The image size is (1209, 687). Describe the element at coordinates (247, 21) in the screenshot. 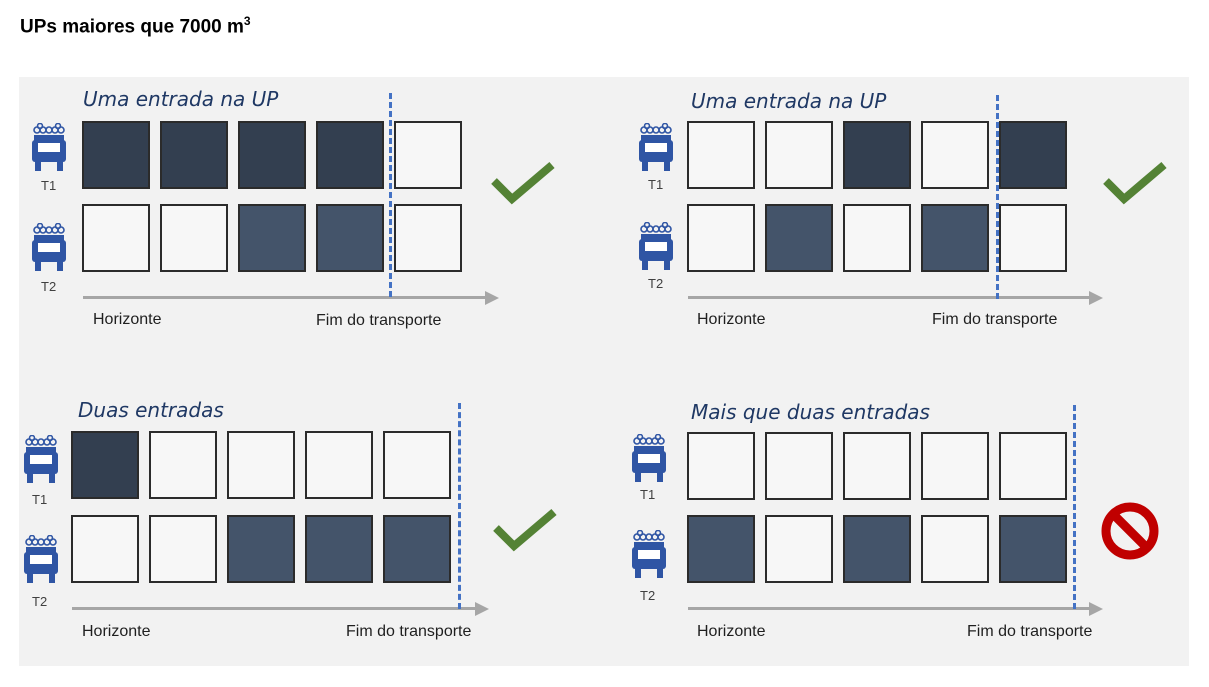

I see `page-title-superscript: 3` at that location.